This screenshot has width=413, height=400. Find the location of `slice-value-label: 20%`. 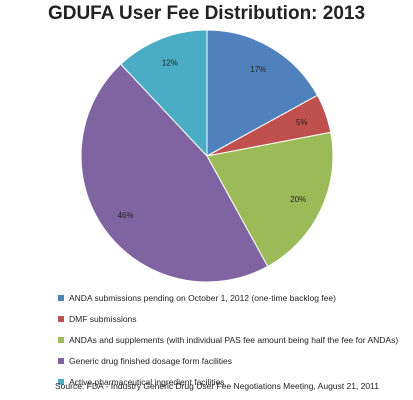

slice-value-label: 20% is located at coordinates (298, 199).